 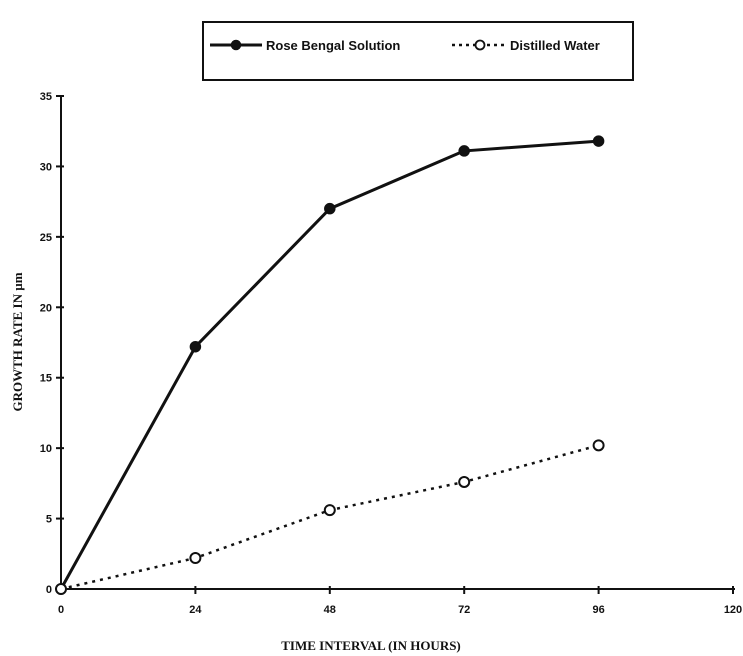 What do you see at coordinates (46, 97) in the screenshot?
I see `y-tick-label: 35` at bounding box center [46, 97].